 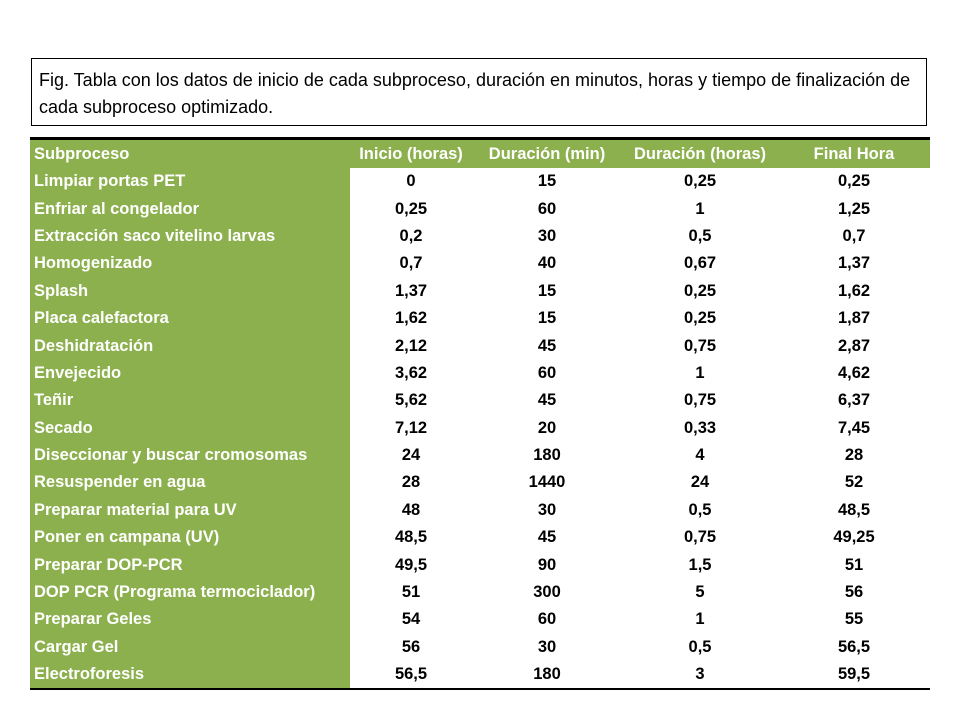 I want to click on cell-final-hora: 2,87, so click(x=854, y=346).